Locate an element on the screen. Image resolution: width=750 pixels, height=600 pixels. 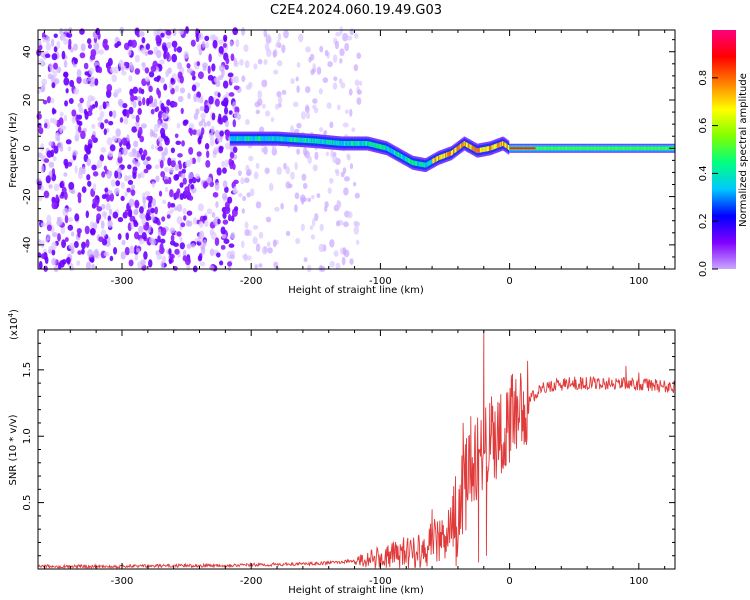
spectrogram-x-tick-label: 0 is located at coordinates (509, 281).